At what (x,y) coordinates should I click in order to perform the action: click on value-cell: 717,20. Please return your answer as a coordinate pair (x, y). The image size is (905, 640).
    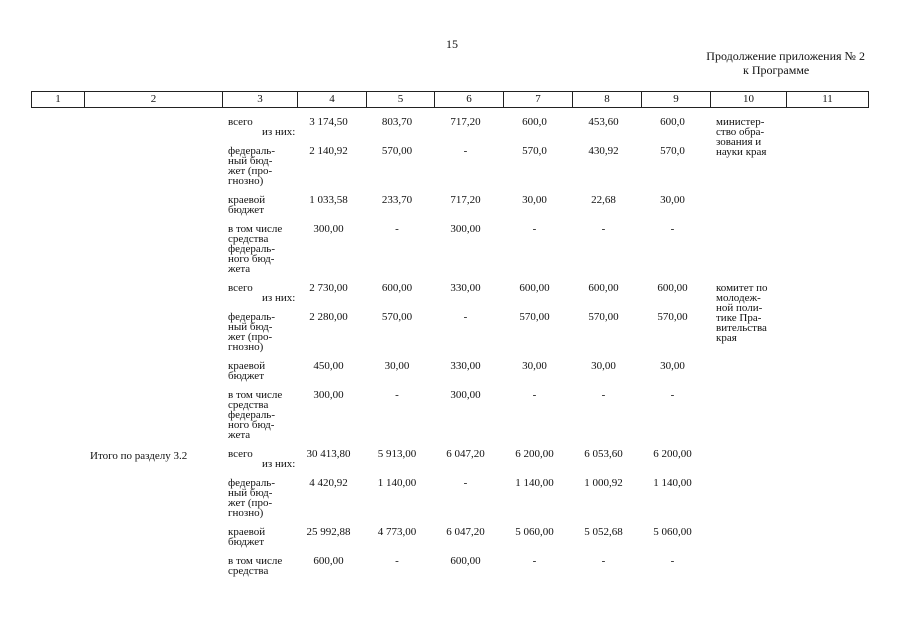
    Looking at the image, I should click on (465, 122).